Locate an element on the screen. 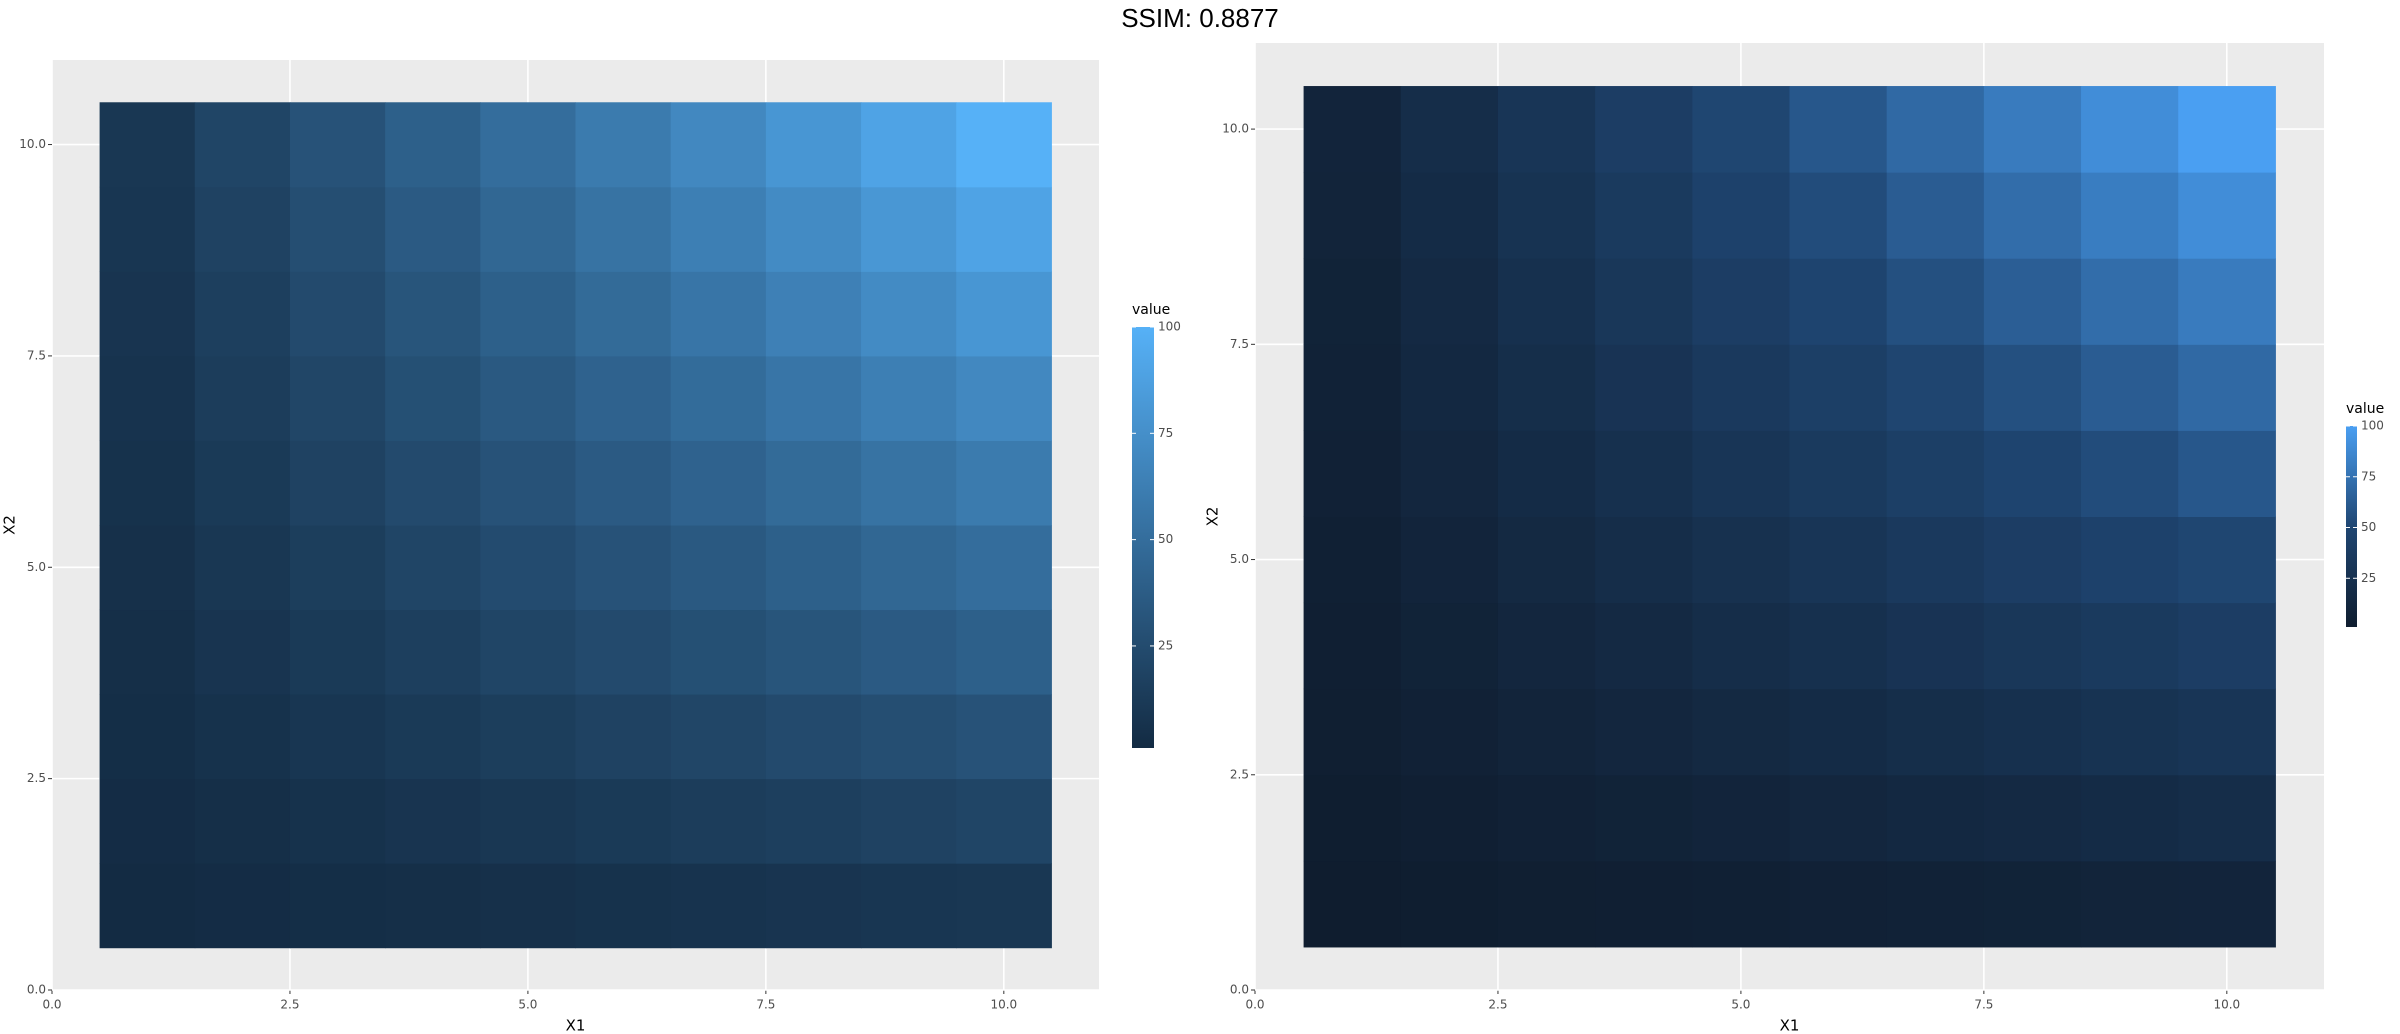  x-tick-label: 7.5 is located at coordinates (1983, 1005).